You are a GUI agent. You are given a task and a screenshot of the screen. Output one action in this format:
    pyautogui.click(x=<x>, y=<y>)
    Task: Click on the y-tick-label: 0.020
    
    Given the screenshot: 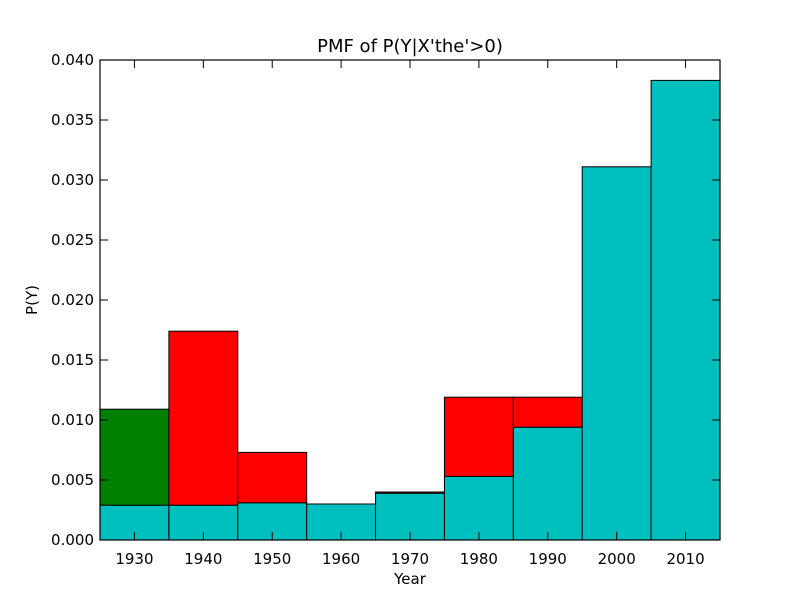 What is the action you would take?
    pyautogui.click(x=72, y=300)
    